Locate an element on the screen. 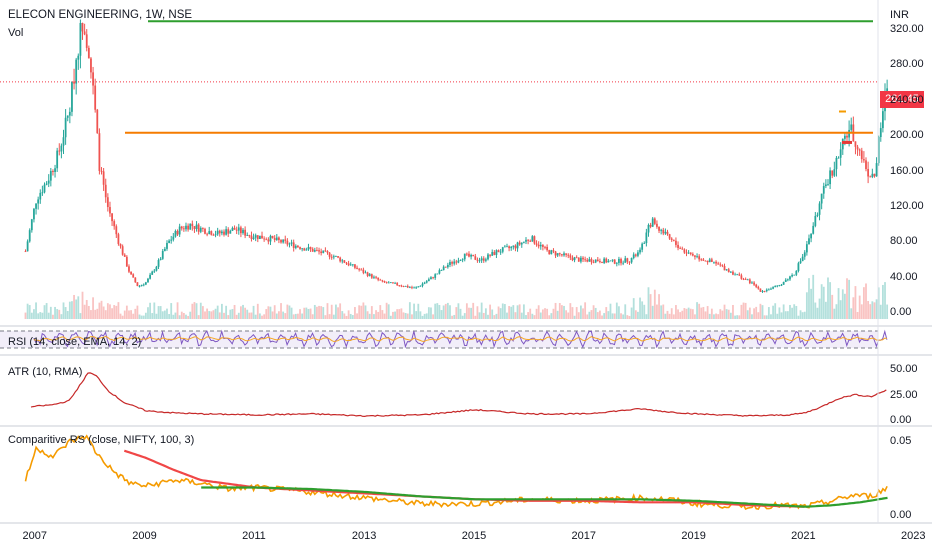  atr-line is located at coordinates (458, 395).